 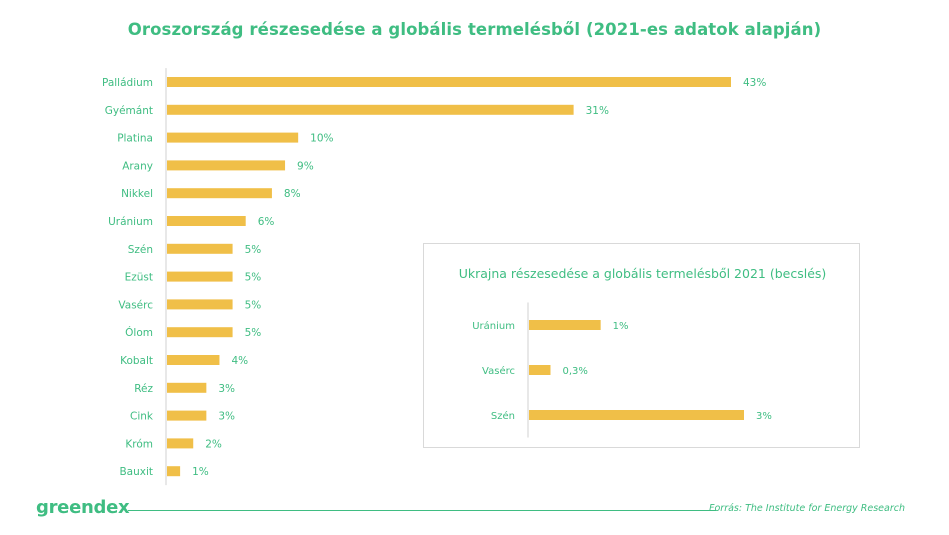 I want to click on main-2-category-label: Gyémánt, so click(x=129, y=111).